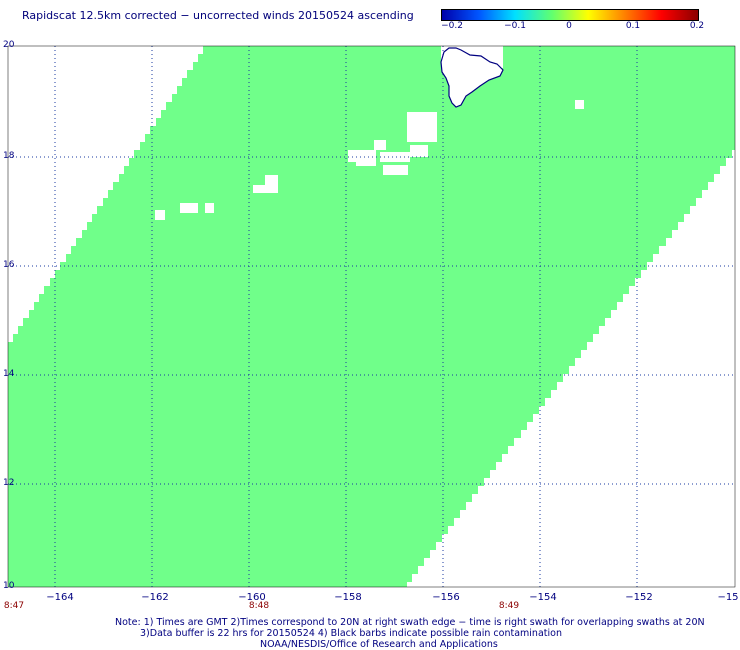 The image size is (740, 650). I want to click on longitude-label: −15, so click(728, 597).